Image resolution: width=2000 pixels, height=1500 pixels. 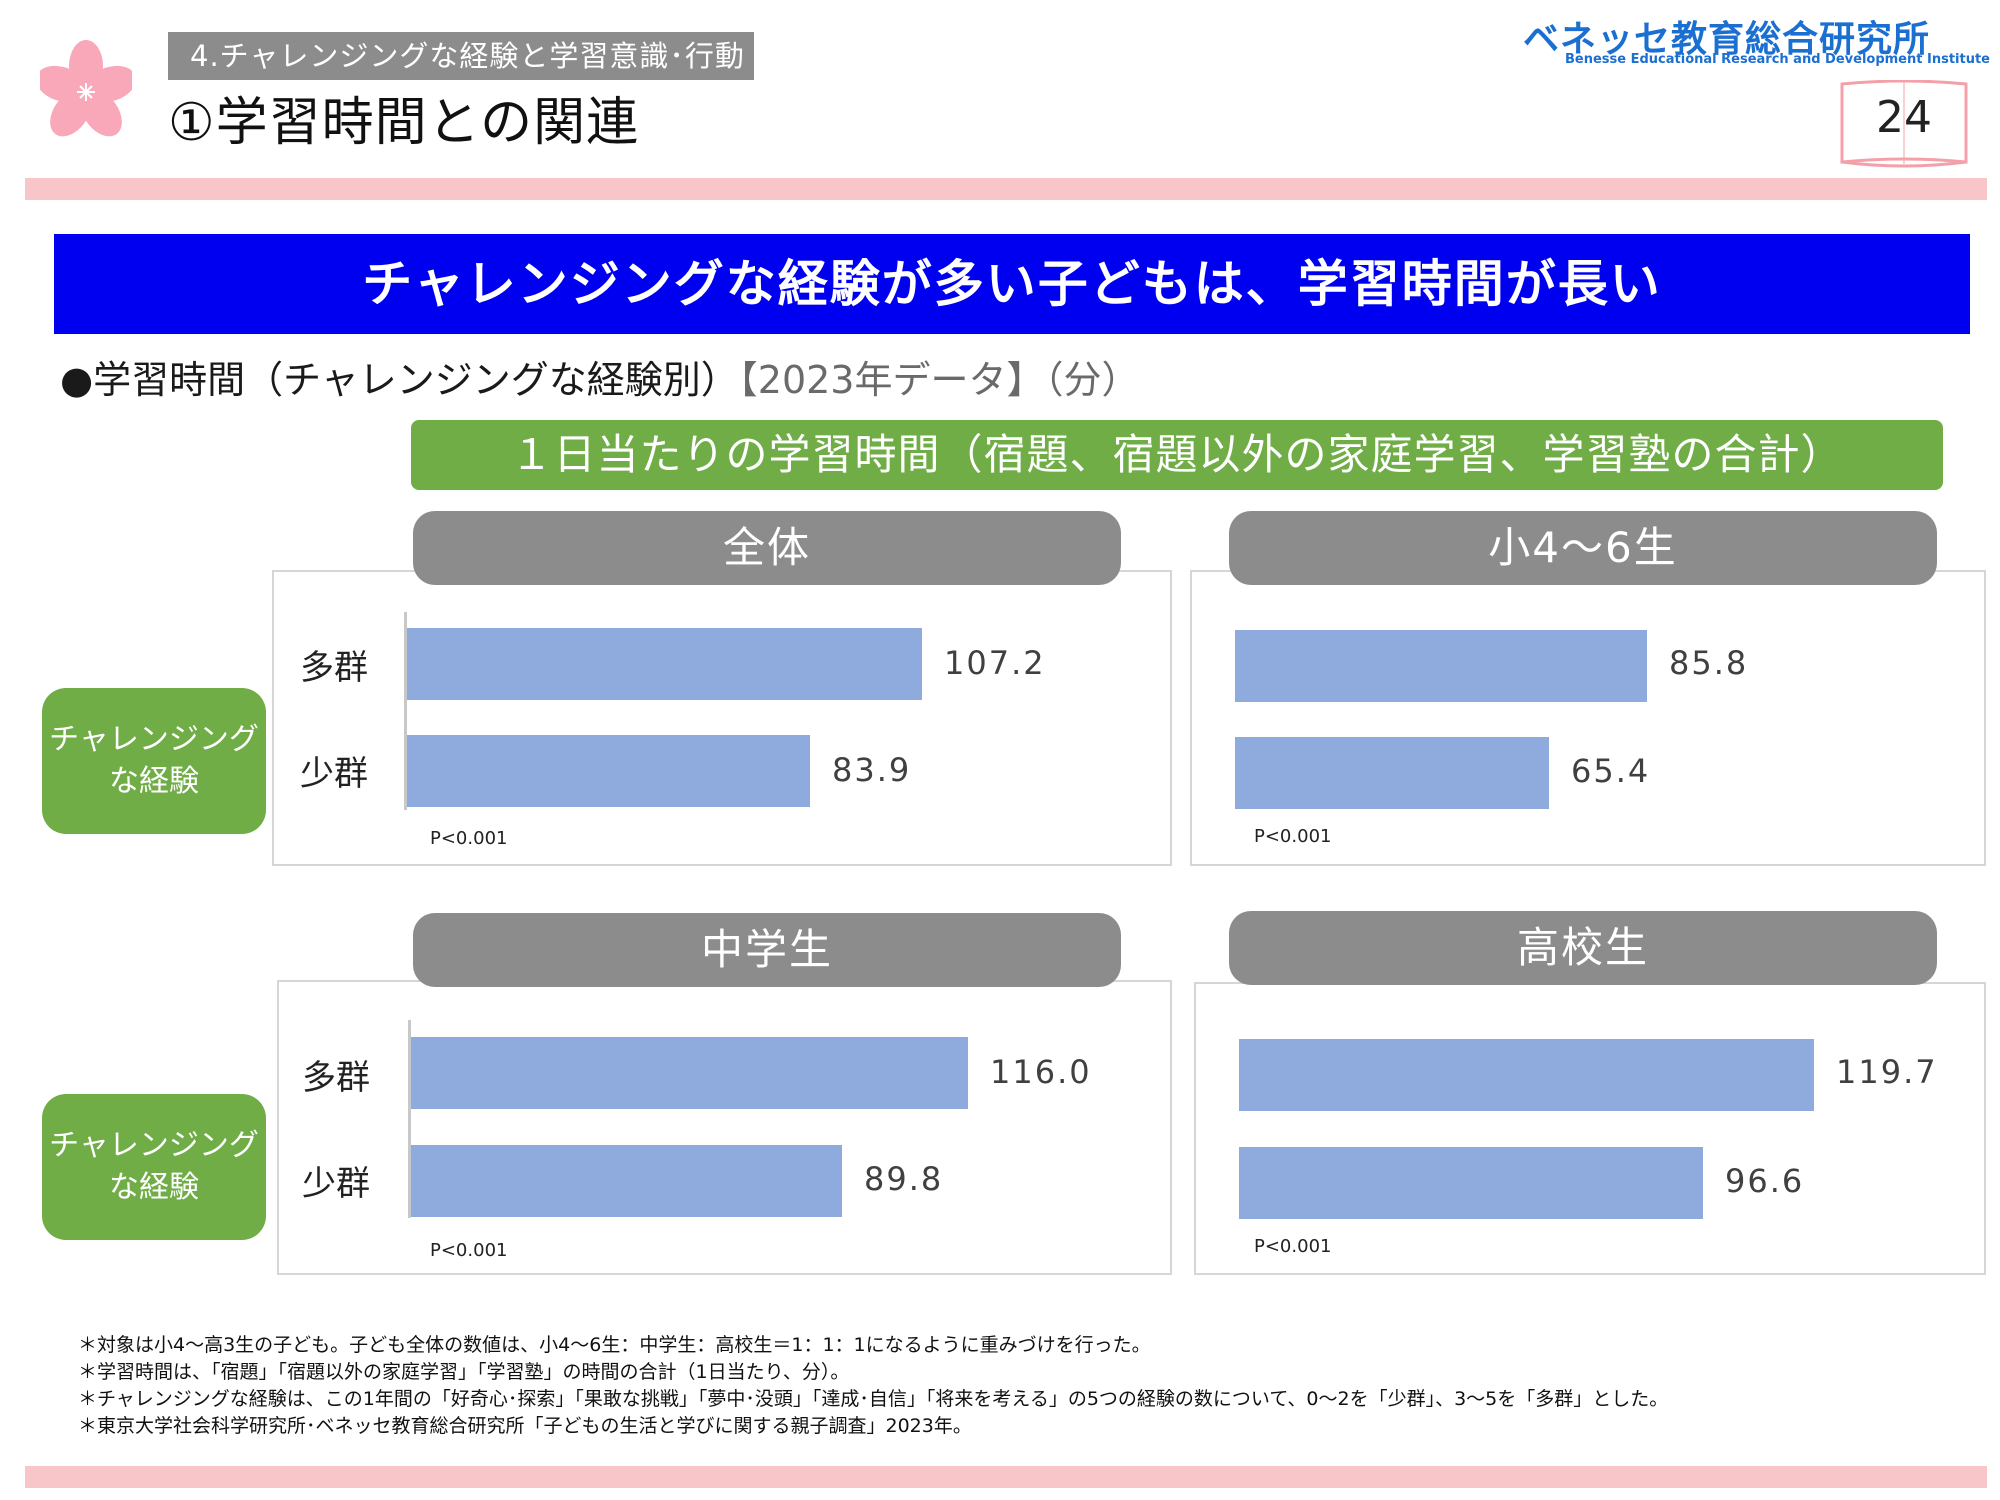 What do you see at coordinates (1177, 455) in the screenshot?
I see `measure-banner: １日当たりの学習時間（宿題、宿題以外の家庭学習、学習塾の合計）` at bounding box center [1177, 455].